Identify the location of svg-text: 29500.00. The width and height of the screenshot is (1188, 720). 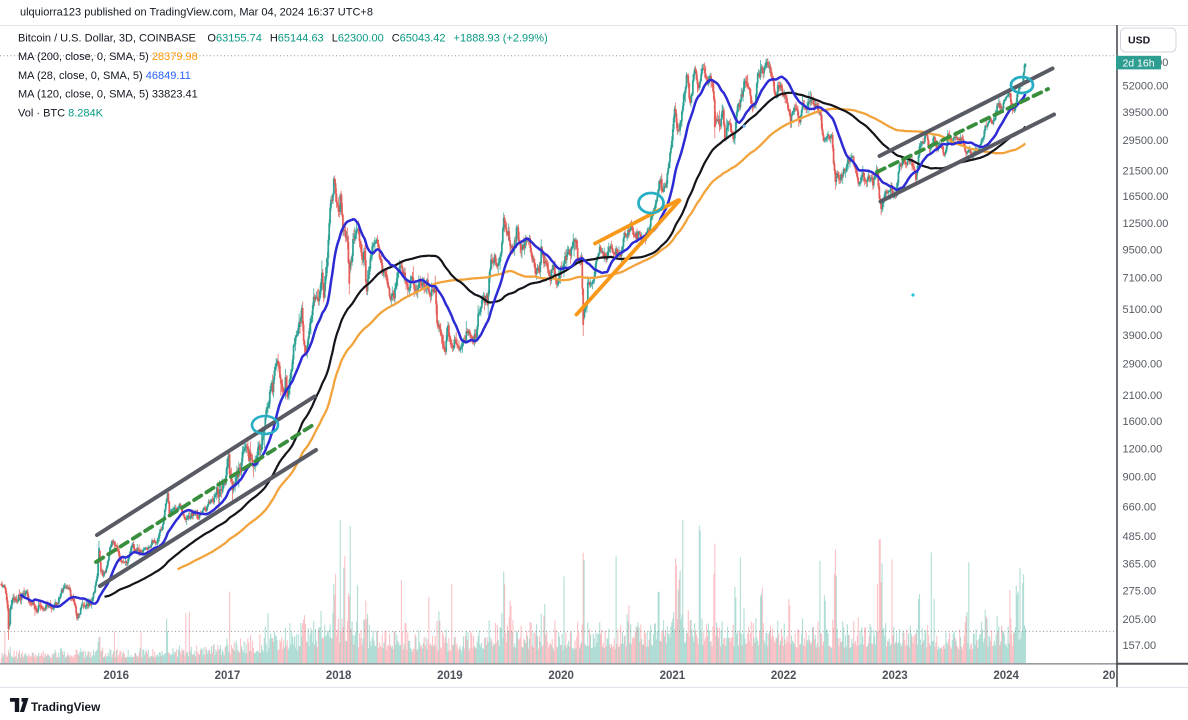
(1146, 141).